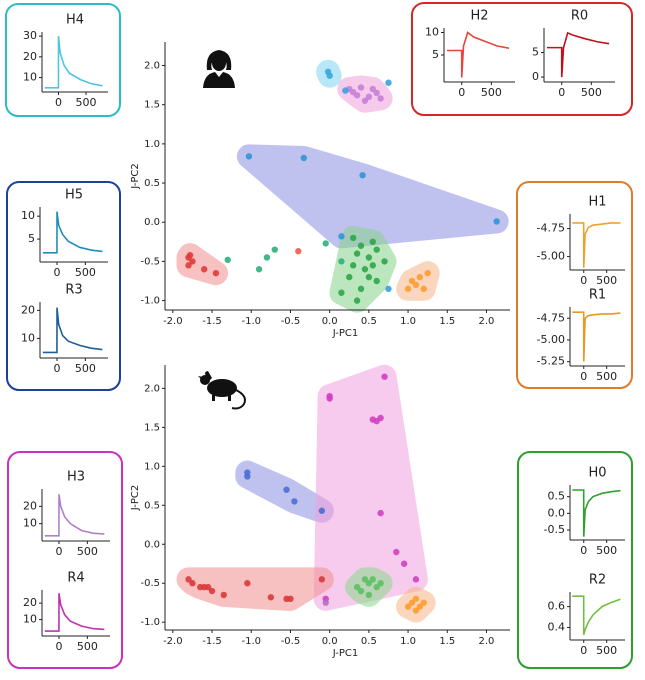 The width and height of the screenshot is (645, 680). What do you see at coordinates (219, 69) in the screenshot?
I see `human-icon` at bounding box center [219, 69].